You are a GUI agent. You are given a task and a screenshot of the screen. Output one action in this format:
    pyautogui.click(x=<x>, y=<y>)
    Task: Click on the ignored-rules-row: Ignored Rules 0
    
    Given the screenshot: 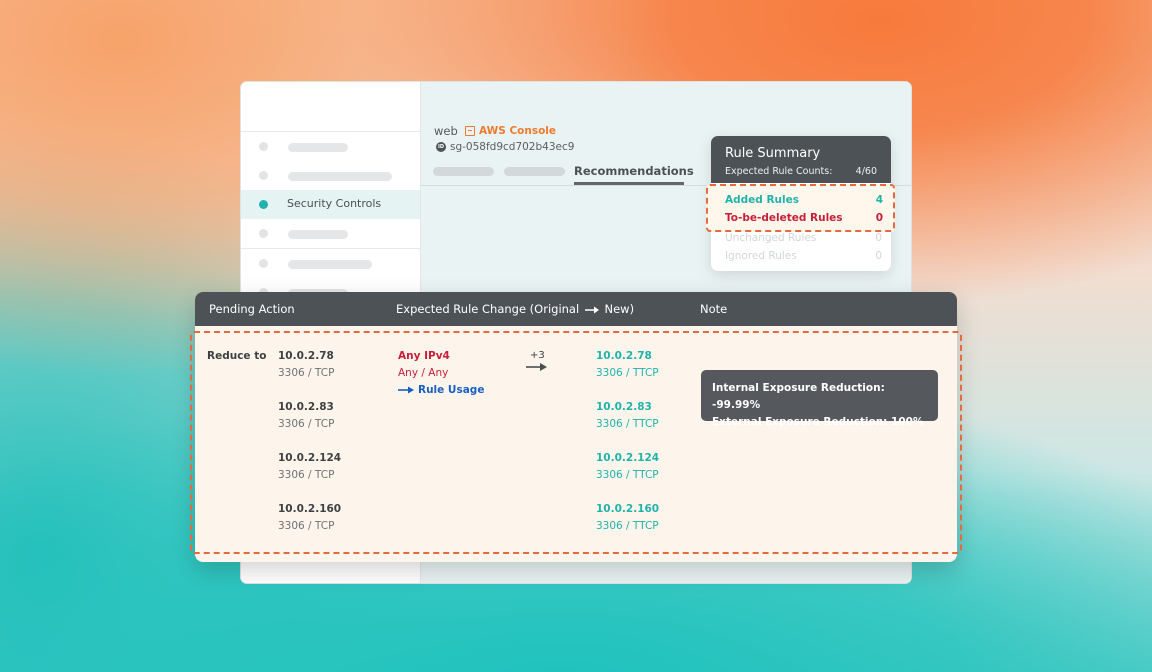 What is the action you would take?
    pyautogui.click(x=801, y=256)
    